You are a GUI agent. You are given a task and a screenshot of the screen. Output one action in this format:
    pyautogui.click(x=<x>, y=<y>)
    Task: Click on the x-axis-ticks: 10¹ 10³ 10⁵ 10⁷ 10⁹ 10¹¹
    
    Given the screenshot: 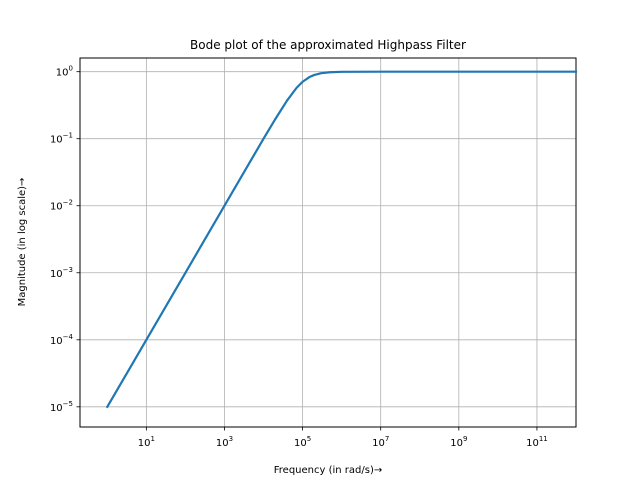 What is the action you would take?
    pyautogui.click(x=343, y=438)
    